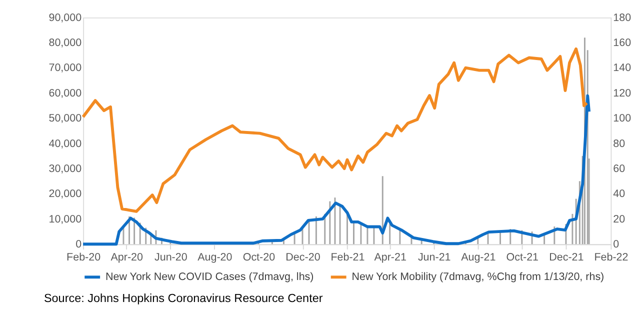 The image size is (641, 331). What do you see at coordinates (390, 257) in the screenshot?
I see `x-tick-label: Apr-21` at bounding box center [390, 257].